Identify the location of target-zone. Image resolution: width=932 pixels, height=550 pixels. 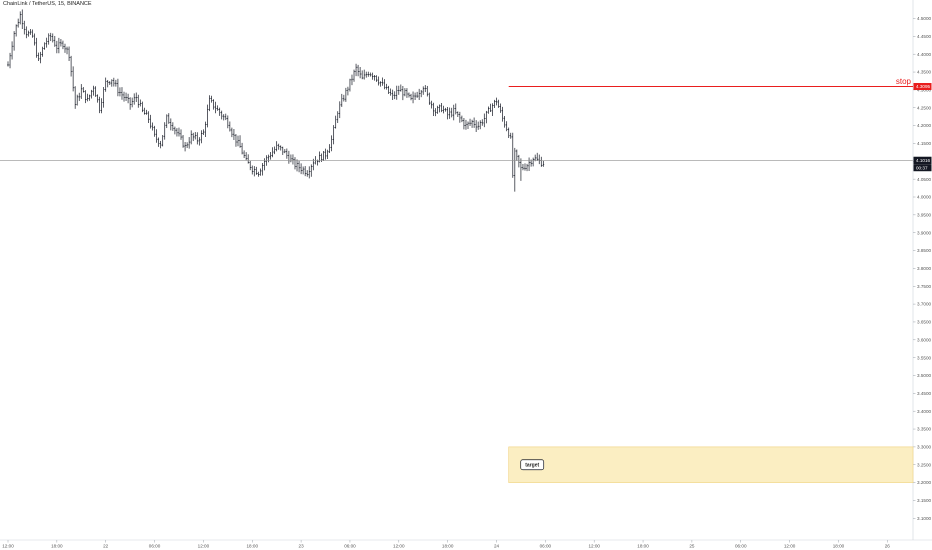
(711, 464).